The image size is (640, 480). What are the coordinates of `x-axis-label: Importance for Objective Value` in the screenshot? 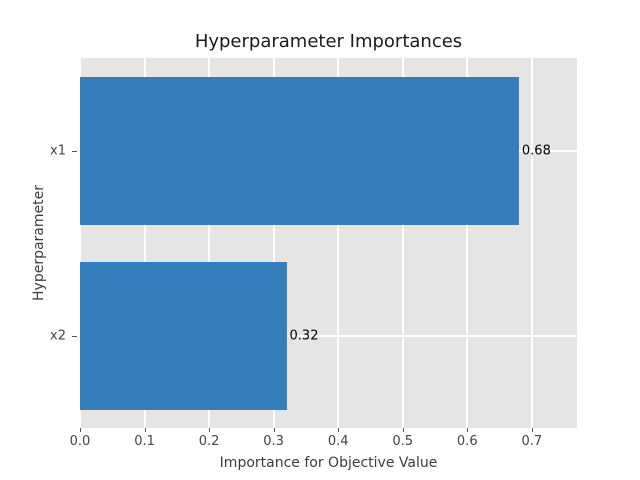 It's located at (328, 463).